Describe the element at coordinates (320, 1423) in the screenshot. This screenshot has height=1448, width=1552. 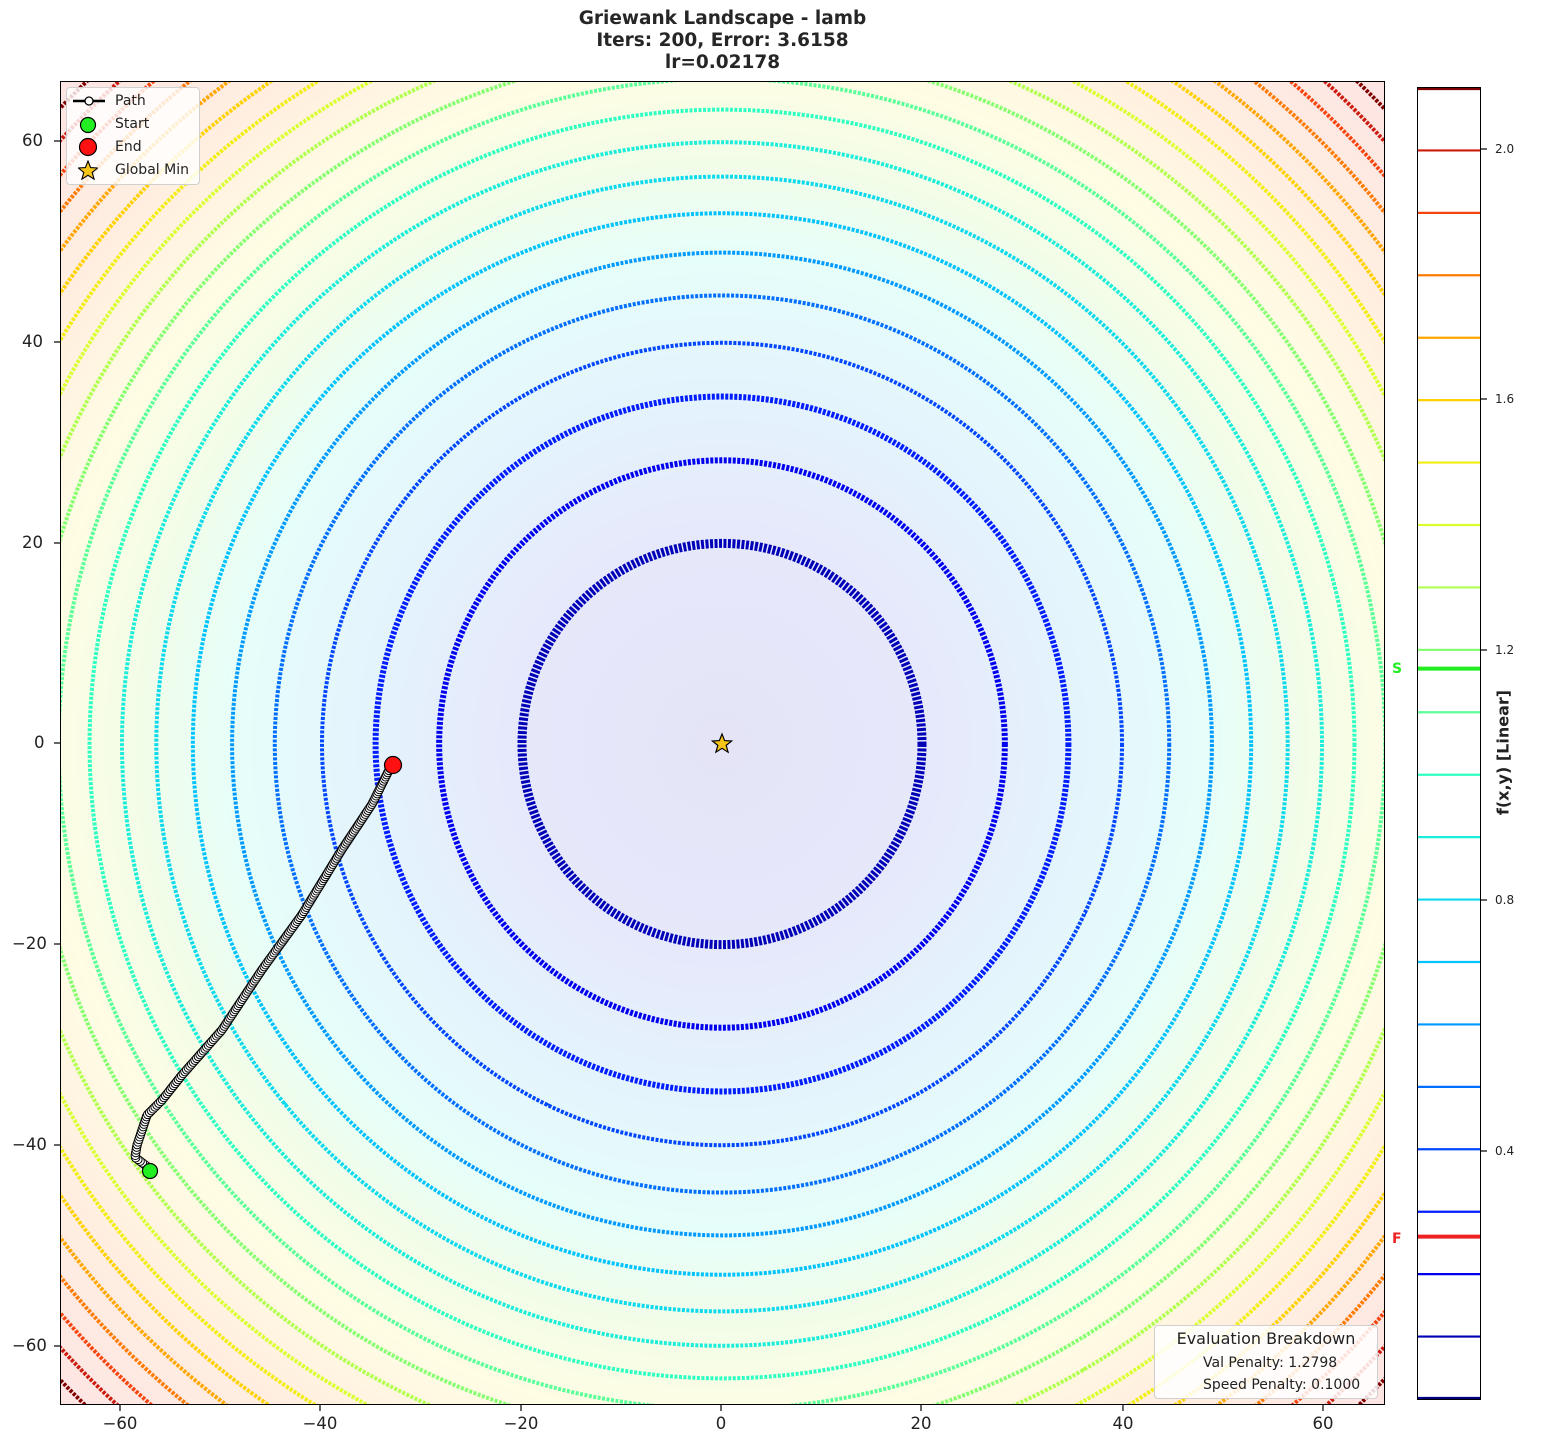
I see `x-tick: −40` at that location.